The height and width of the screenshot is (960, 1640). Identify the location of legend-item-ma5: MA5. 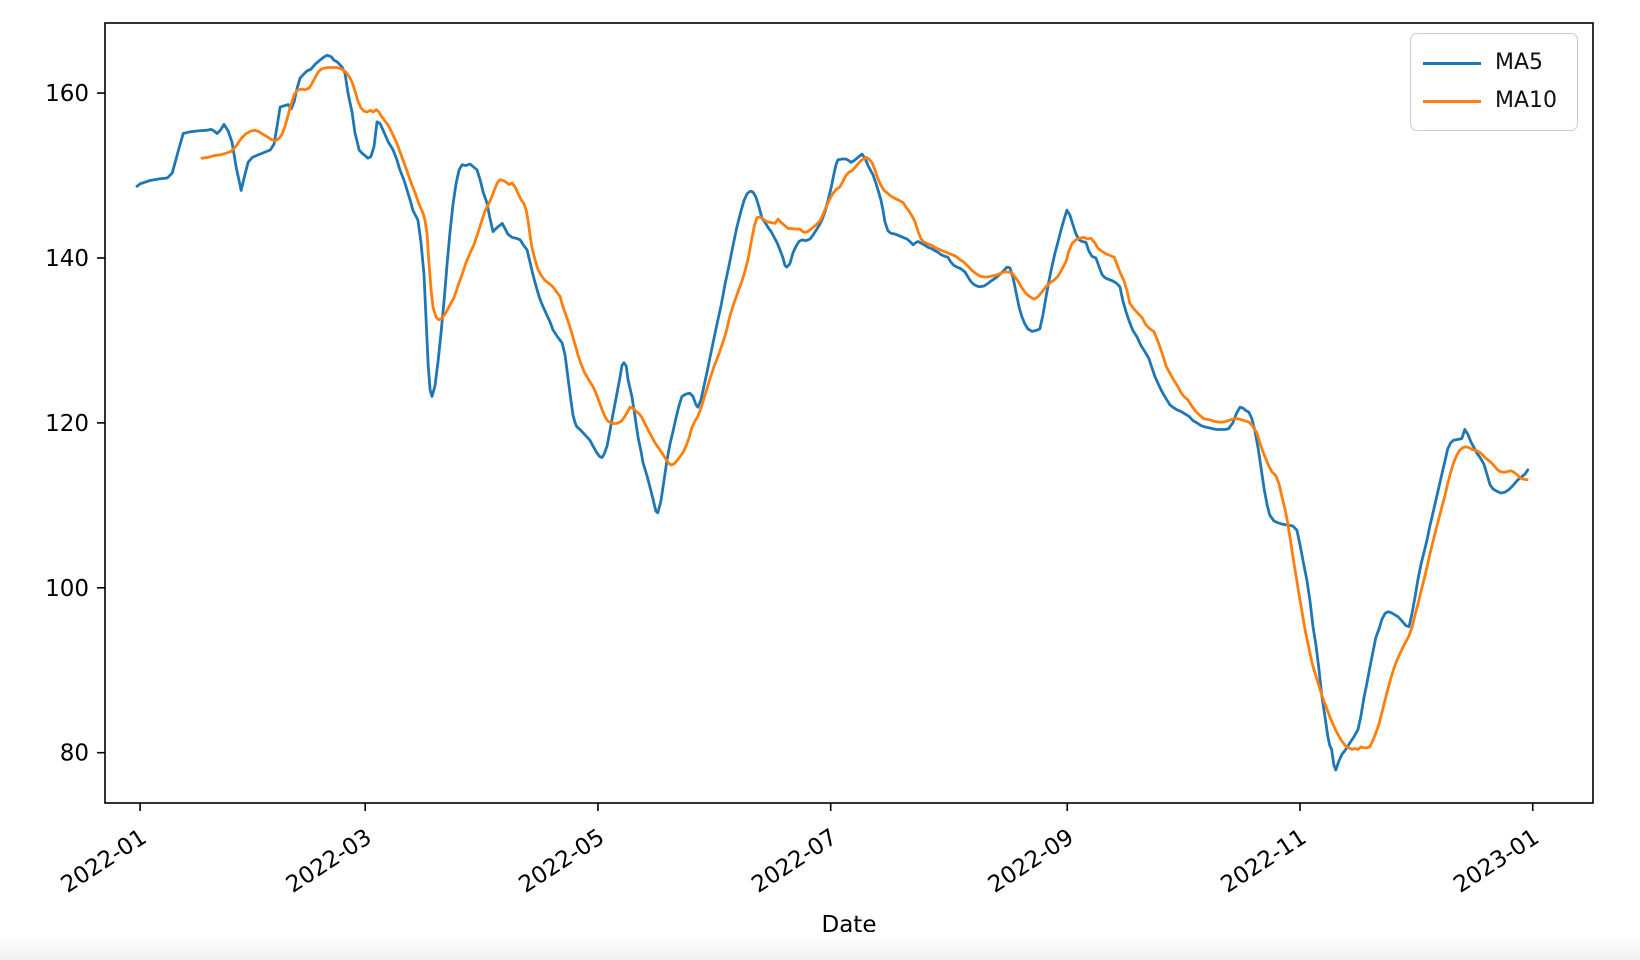
(1498, 63).